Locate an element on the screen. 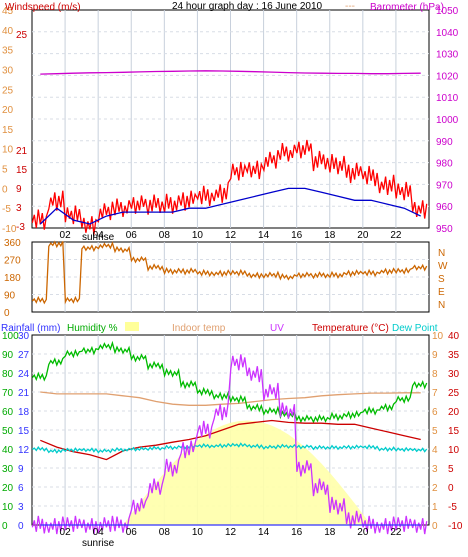 The image size is (468, 557). barometer-tick-label: 1020 is located at coordinates (447, 76).